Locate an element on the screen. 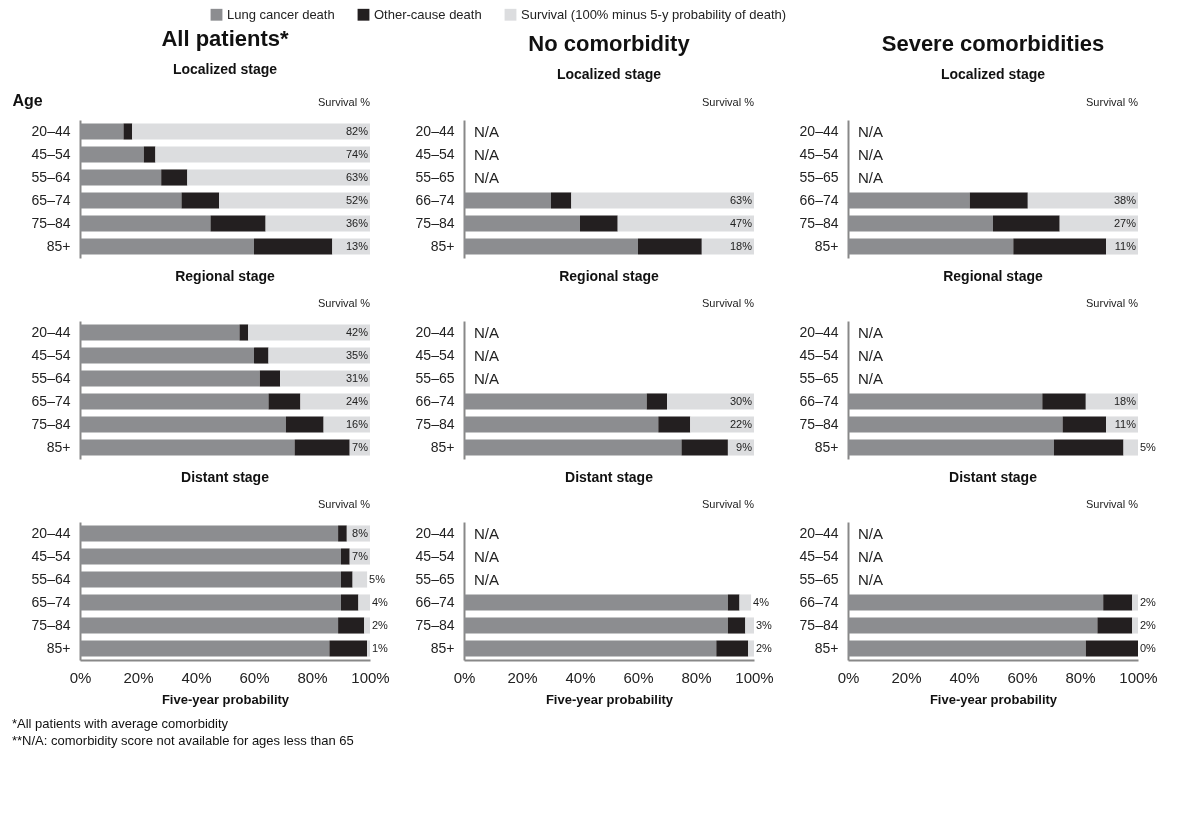 The image size is (1187, 814). data-label: 38% is located at coordinates (1125, 199).